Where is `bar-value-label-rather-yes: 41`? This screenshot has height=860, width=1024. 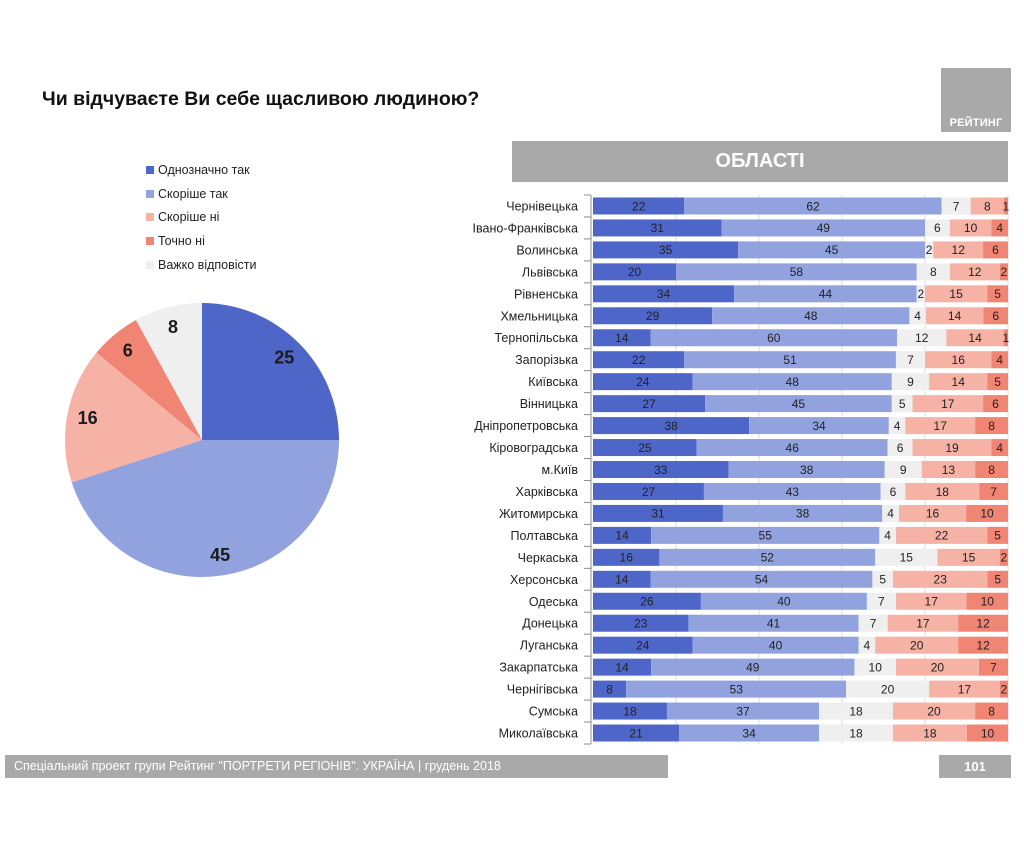 bar-value-label-rather-yes: 41 is located at coordinates (774, 624).